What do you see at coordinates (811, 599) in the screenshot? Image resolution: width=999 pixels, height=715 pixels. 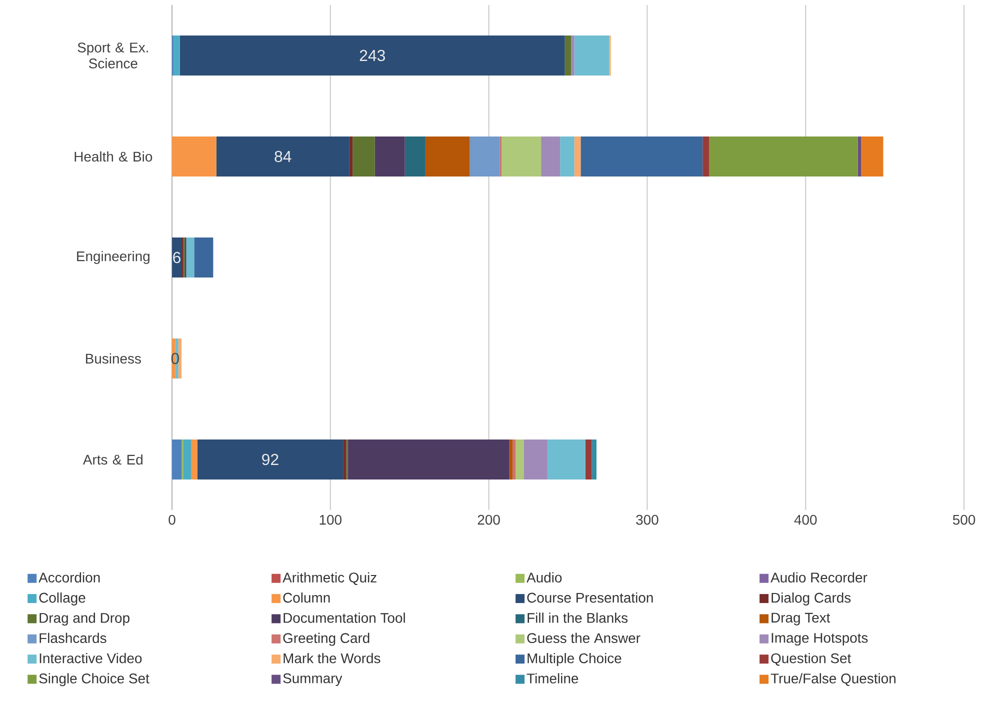 I see `legend-label: Dialog Cards` at bounding box center [811, 599].